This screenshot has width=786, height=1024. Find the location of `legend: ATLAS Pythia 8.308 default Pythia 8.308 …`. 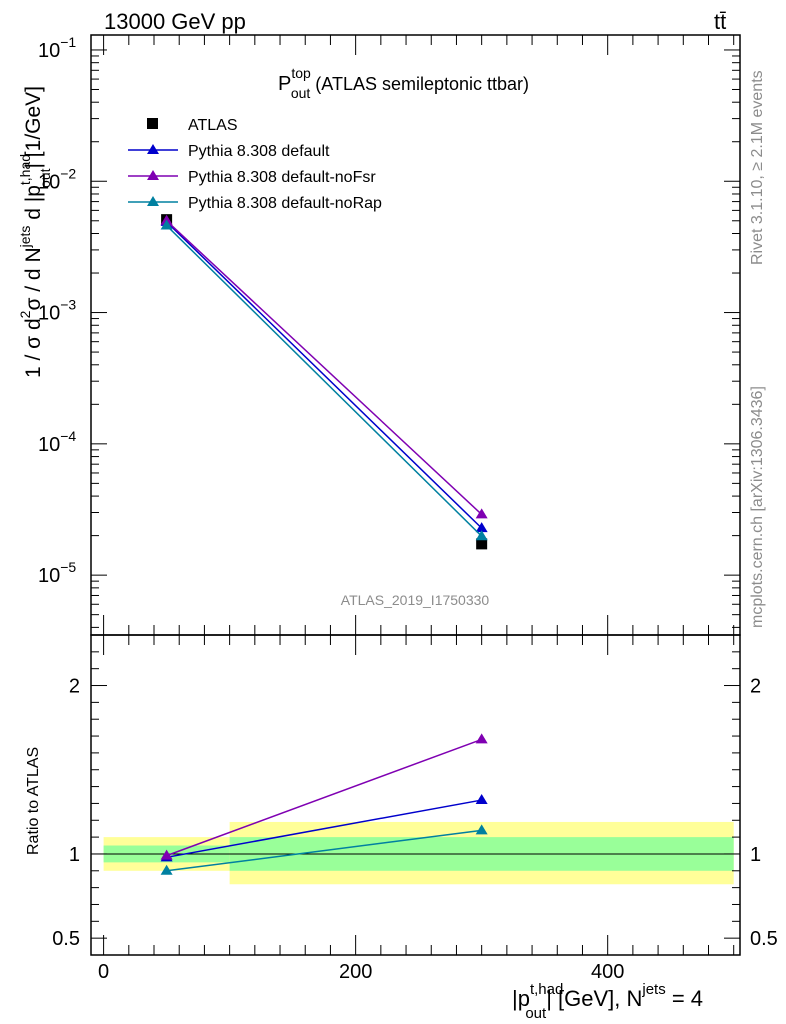

legend: ATLAS Pythia 8.308 default Pythia 8.308 … is located at coordinates (255, 164).